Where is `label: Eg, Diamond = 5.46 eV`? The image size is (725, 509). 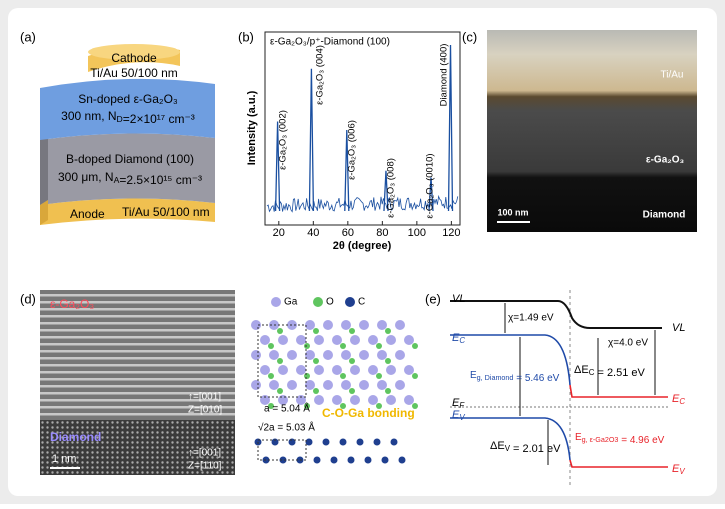
label: Eg, Diamond = 5.46 eV is located at coordinates (515, 377).